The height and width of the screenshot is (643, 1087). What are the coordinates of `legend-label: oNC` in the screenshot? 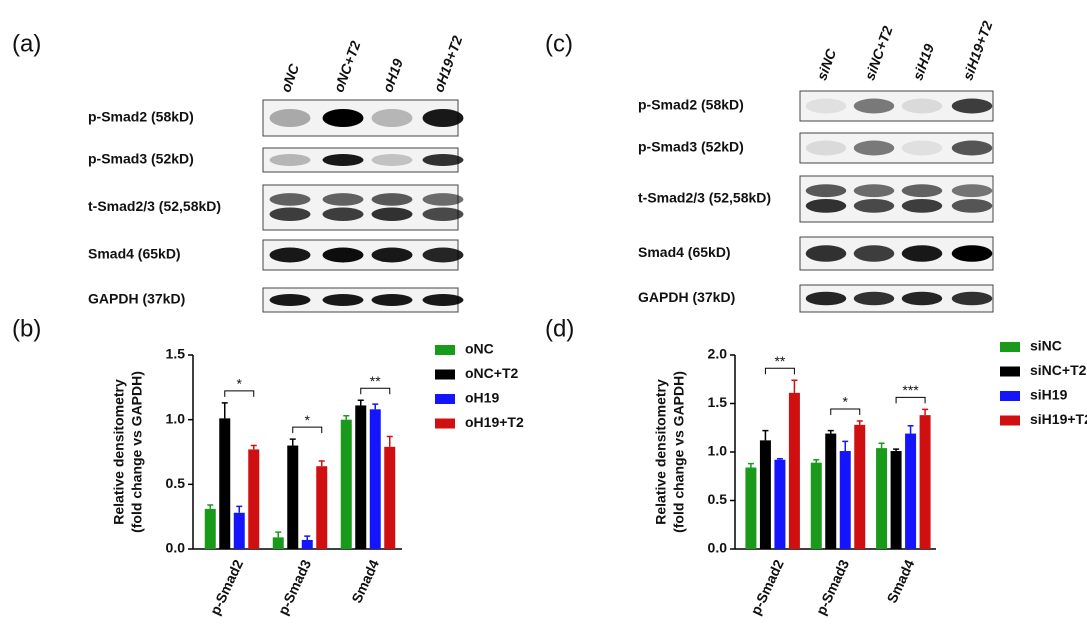 It's located at (479, 349).